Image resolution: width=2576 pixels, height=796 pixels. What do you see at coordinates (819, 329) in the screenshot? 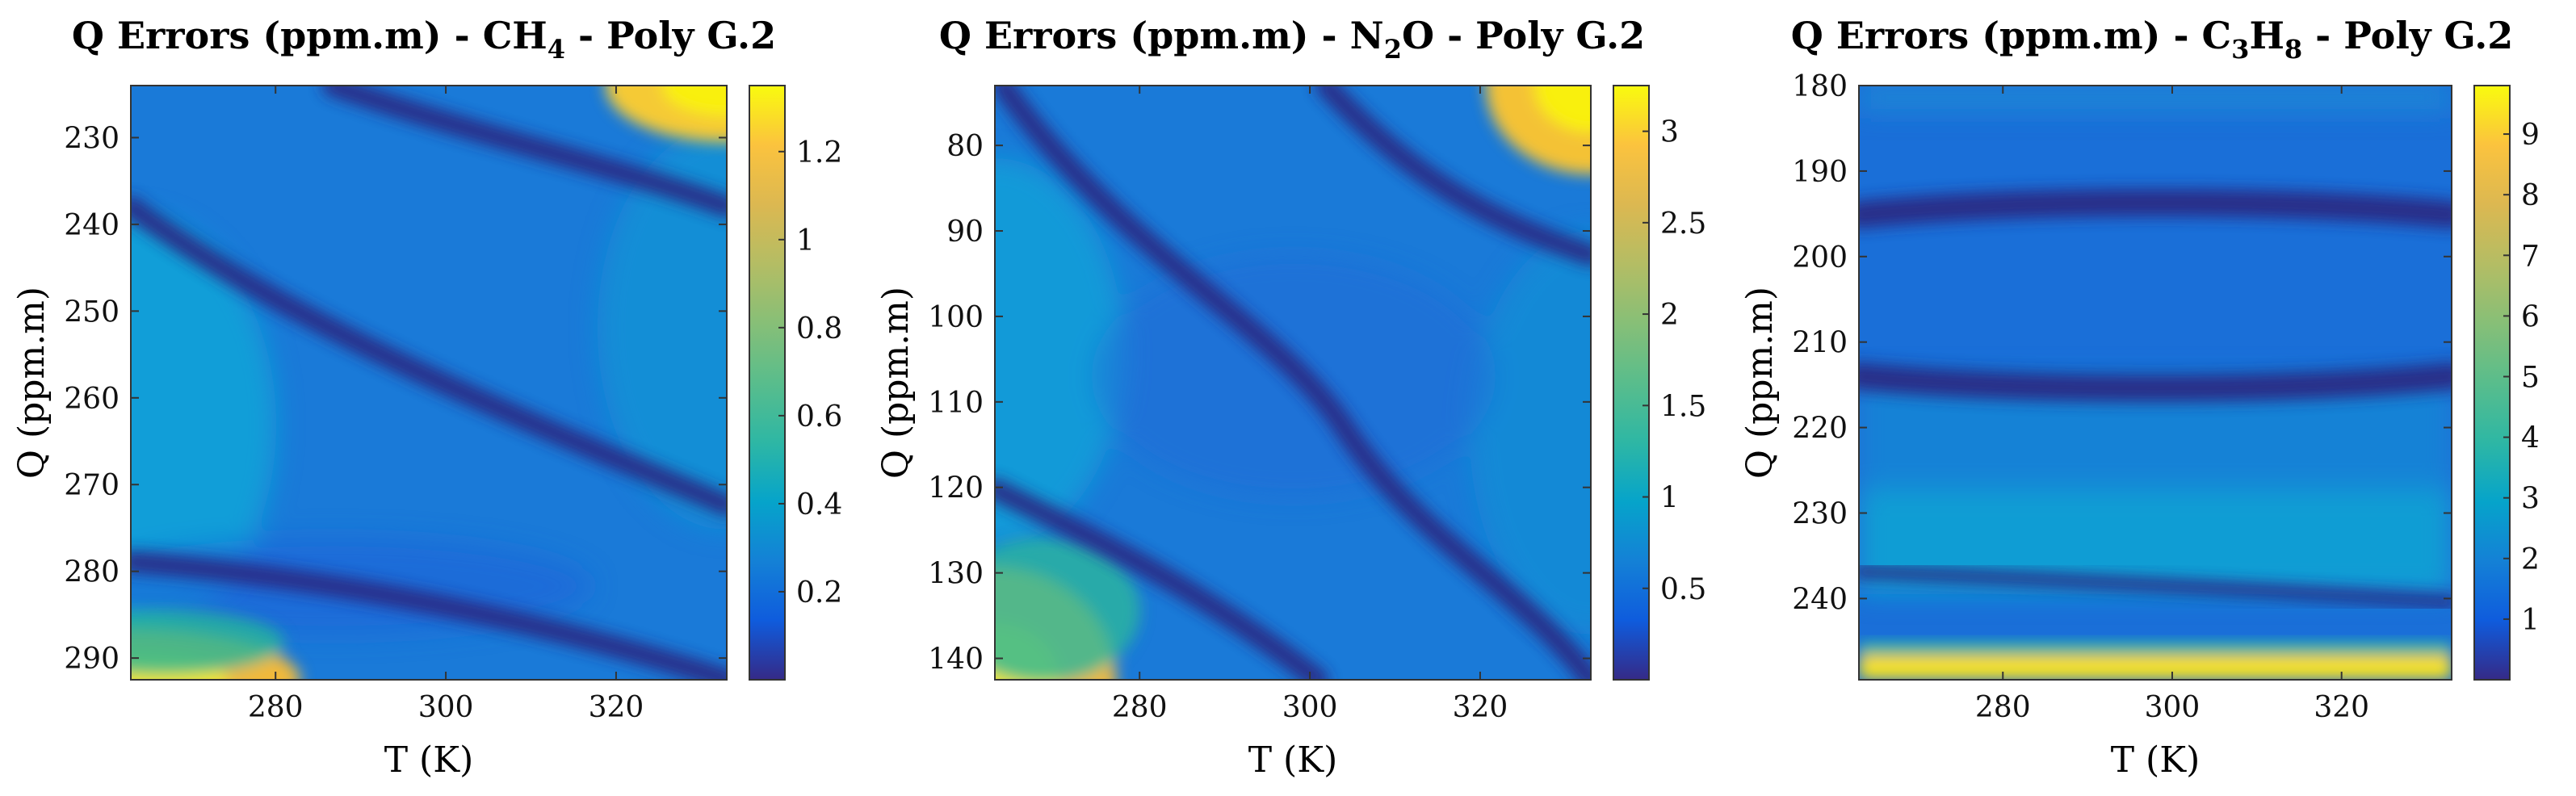
I see `colorbar-tick-label: 0.8` at bounding box center [819, 329].